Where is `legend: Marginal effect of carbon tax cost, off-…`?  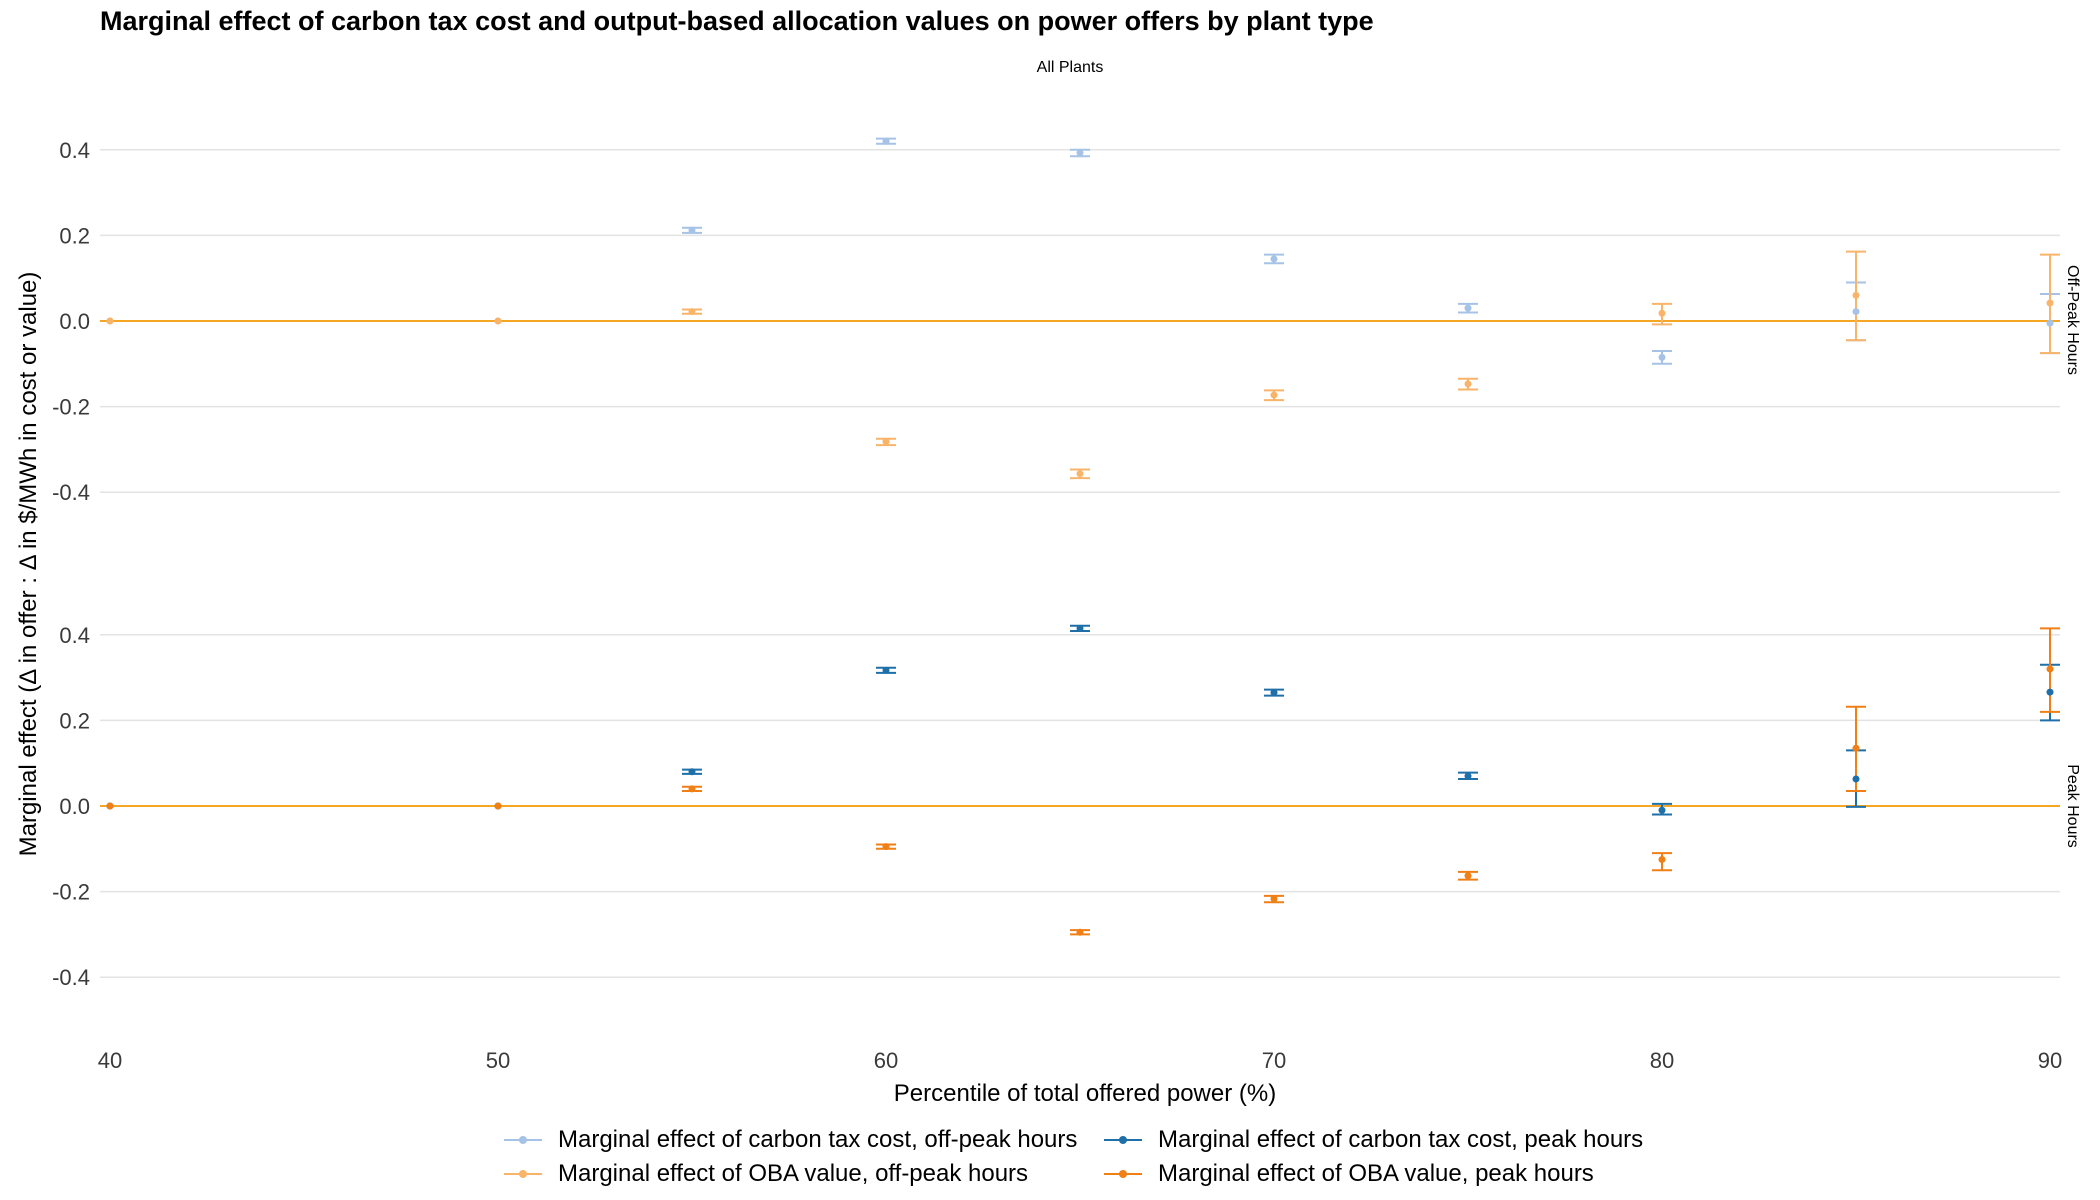 legend: Marginal effect of carbon tax cost, off-… is located at coordinates (1100, 1157).